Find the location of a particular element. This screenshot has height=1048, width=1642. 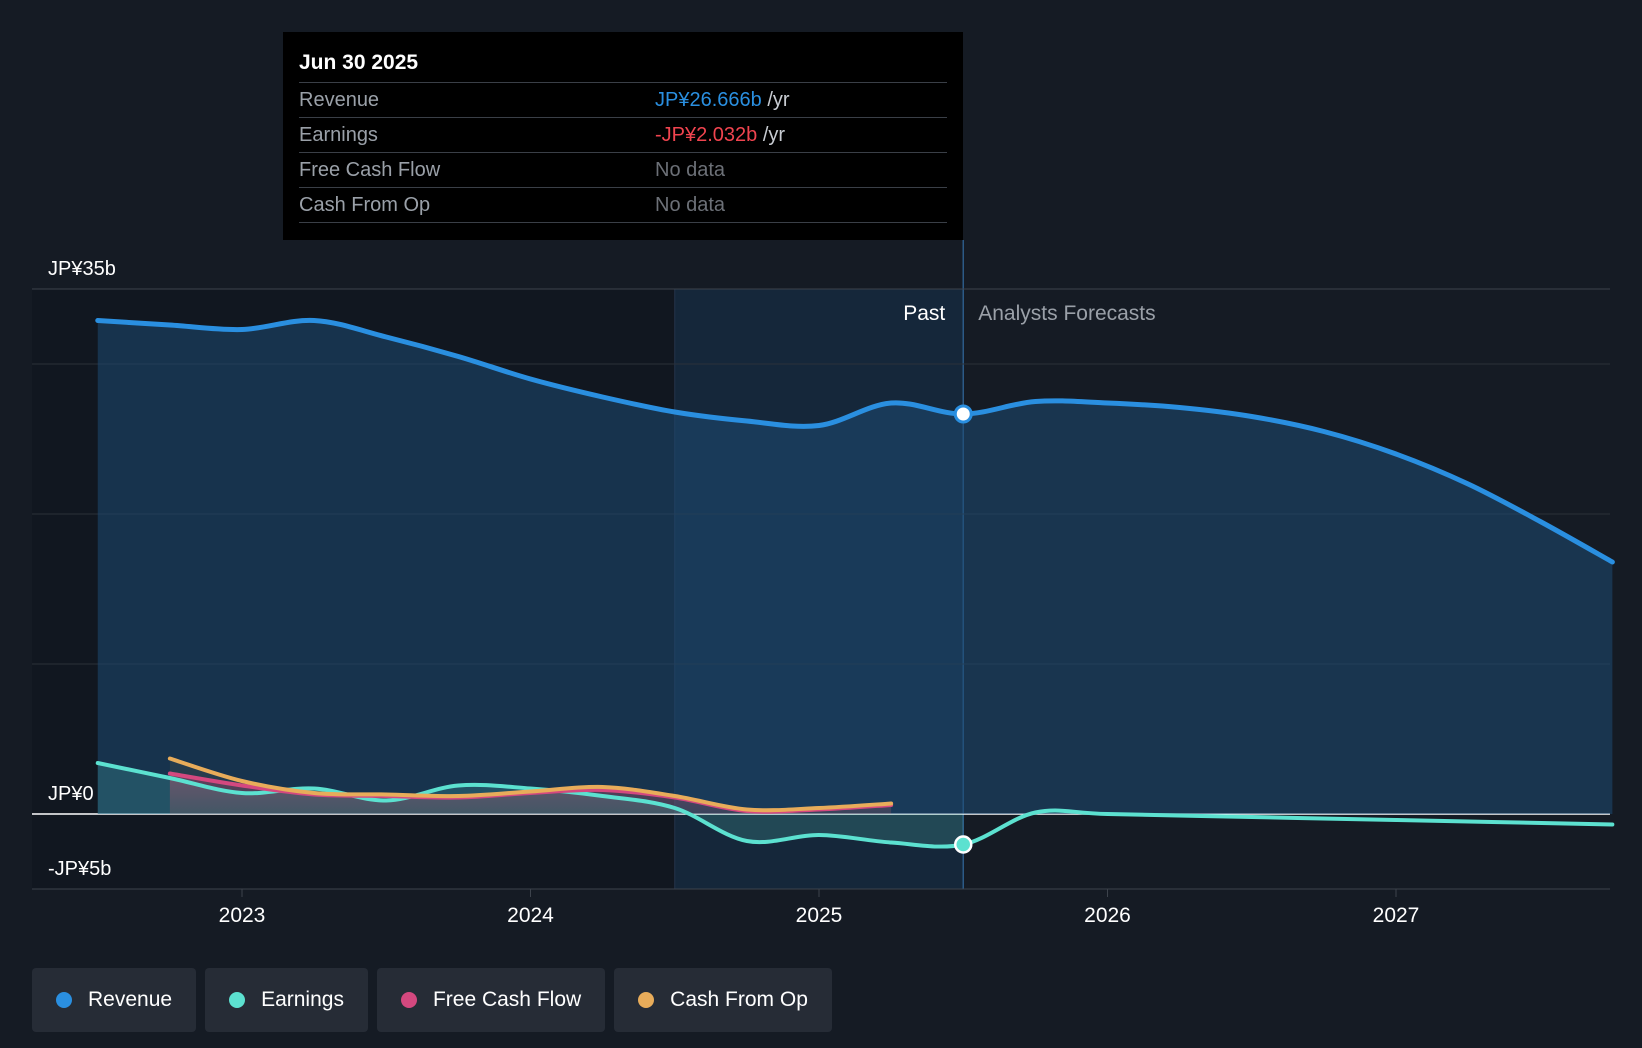

legend-item-revenue: Revenue is located at coordinates (114, 1000).